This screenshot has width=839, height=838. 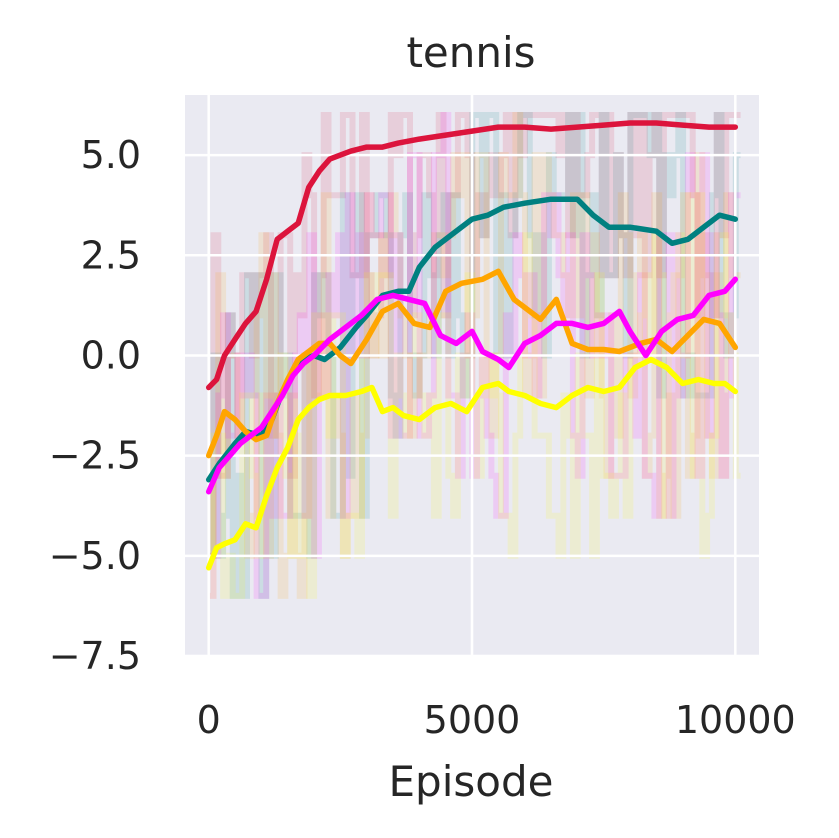 I want to click on y-tick-label: −5.0, so click(x=95, y=556).